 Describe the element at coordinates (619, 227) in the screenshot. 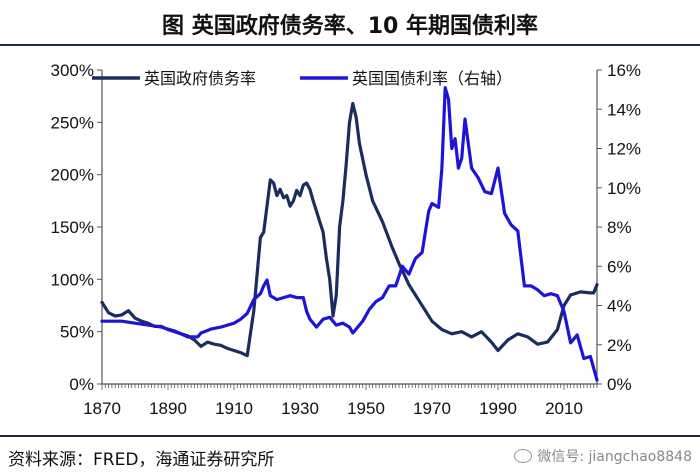

I see `y-right-tick-label: 8%` at that location.